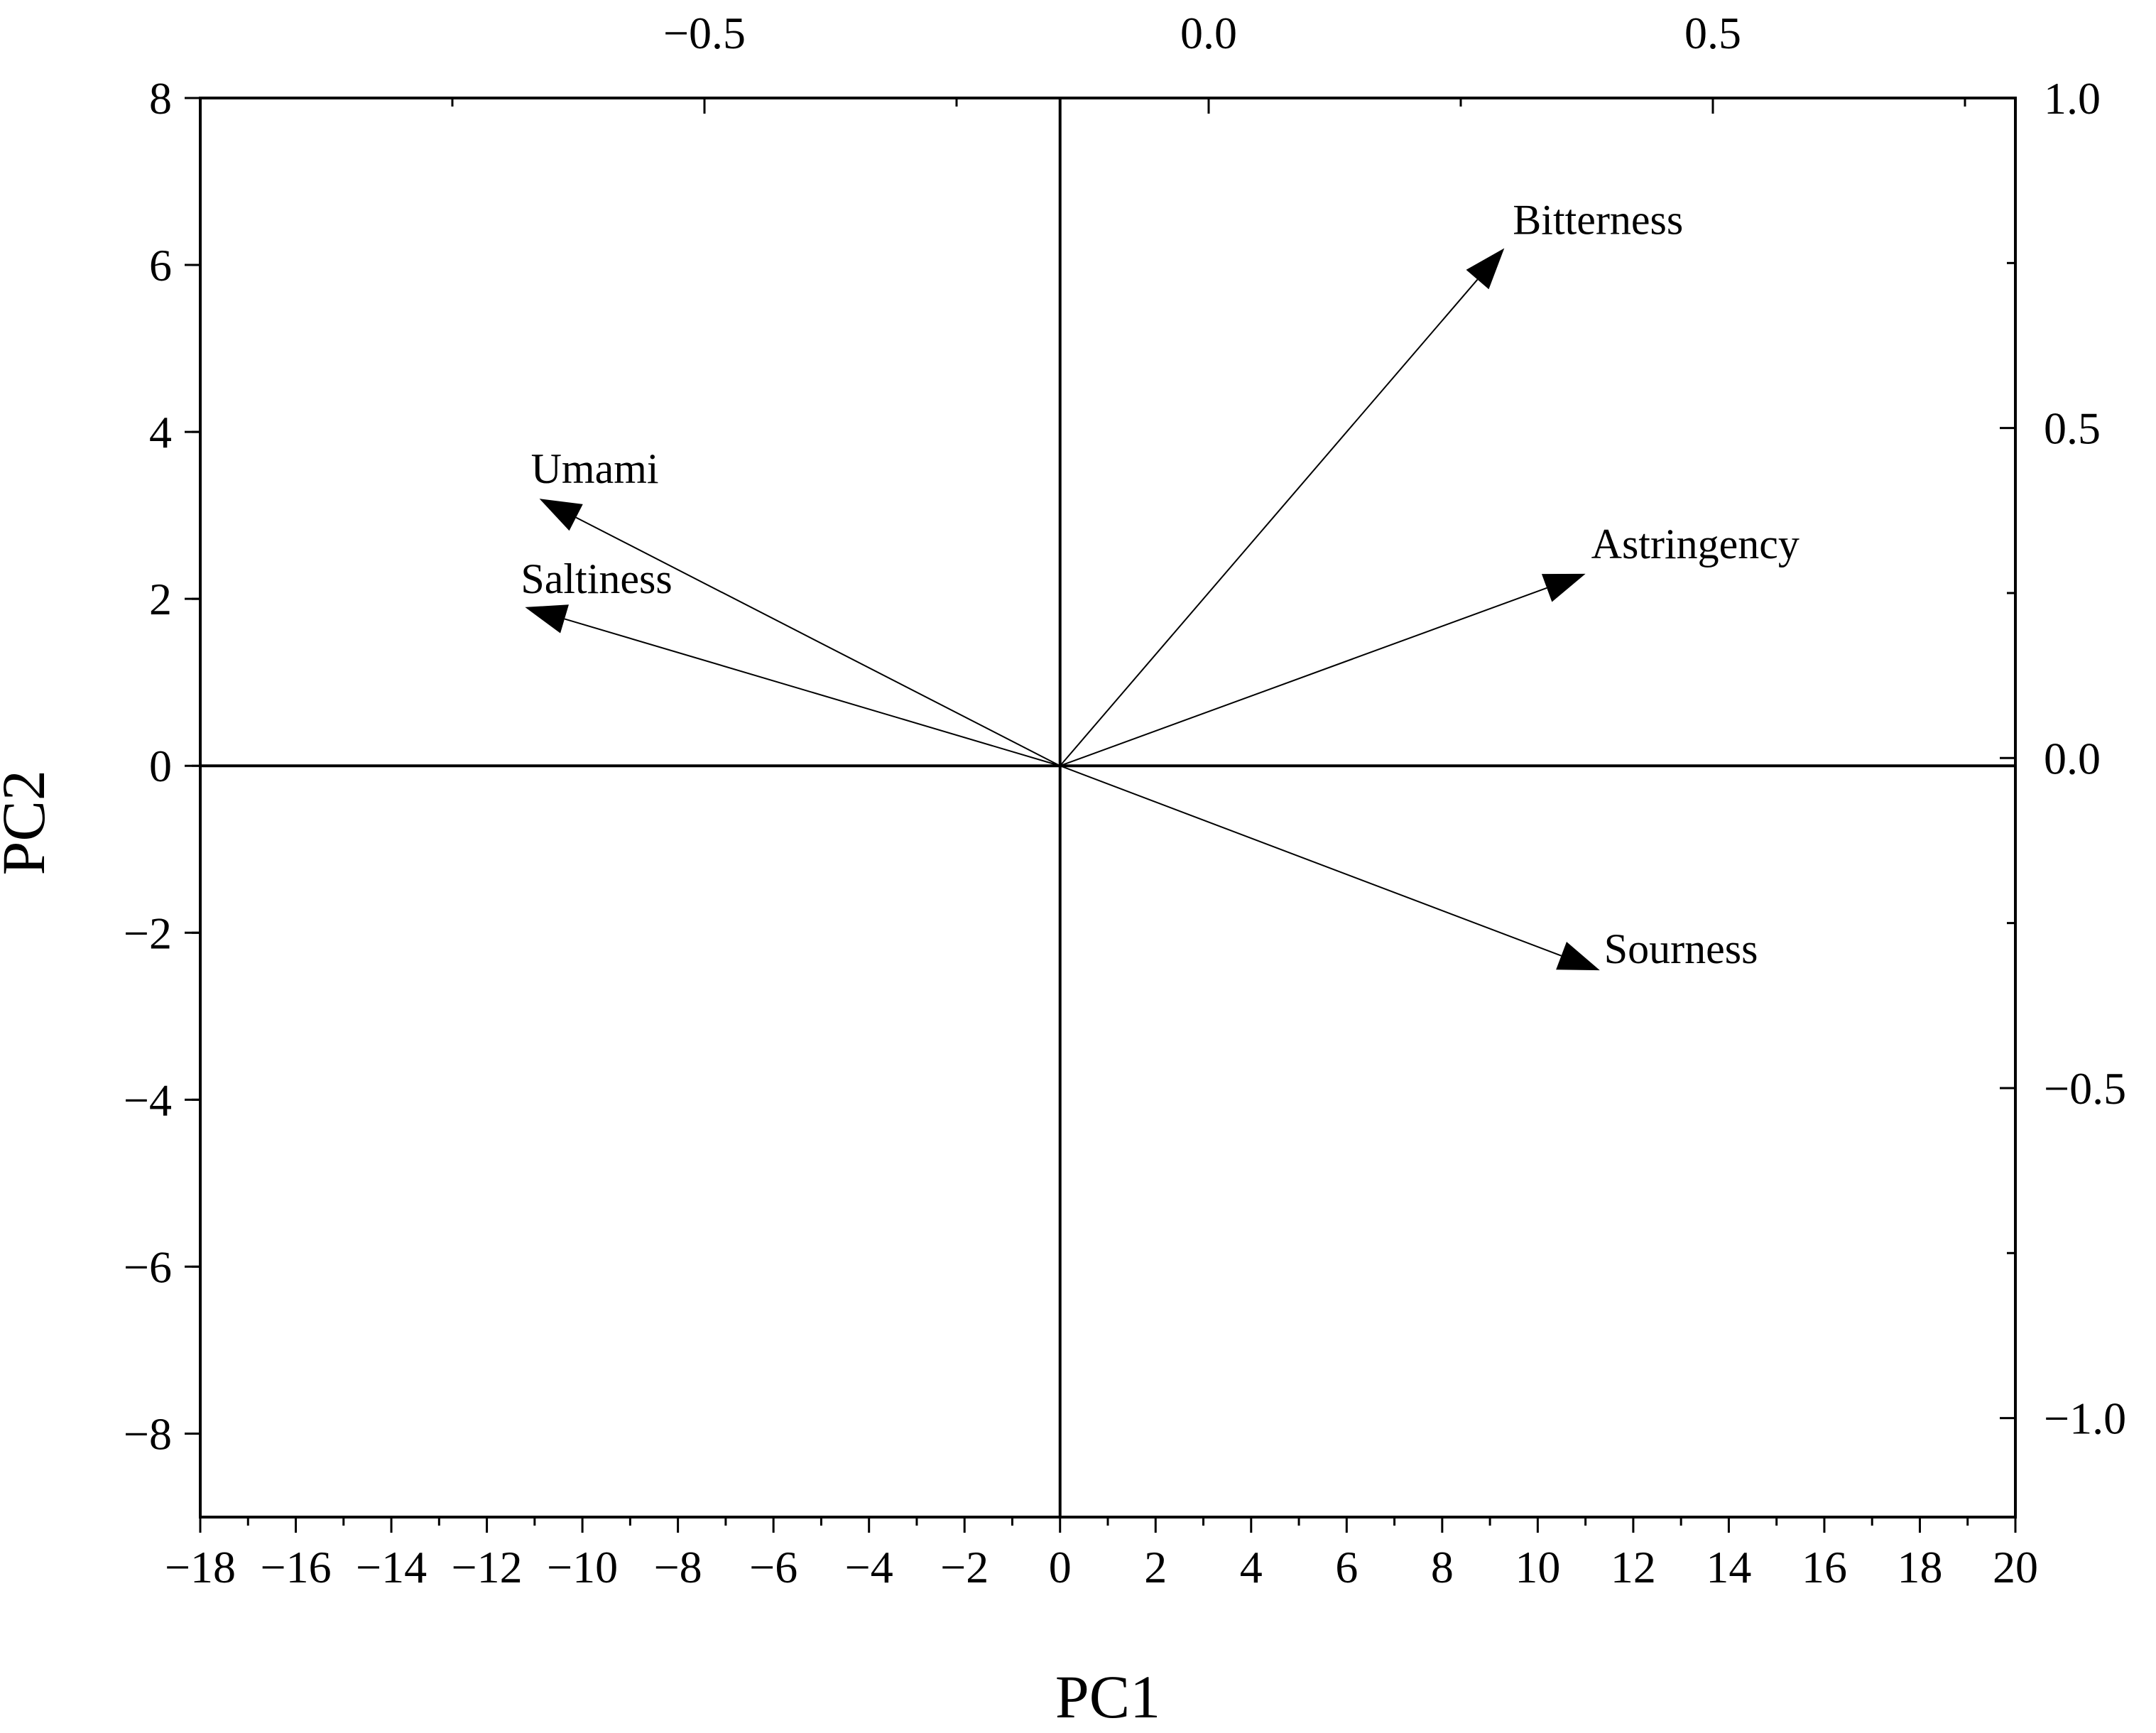  What do you see at coordinates (160, 599) in the screenshot?
I see `y-tick-label: 2` at bounding box center [160, 599].